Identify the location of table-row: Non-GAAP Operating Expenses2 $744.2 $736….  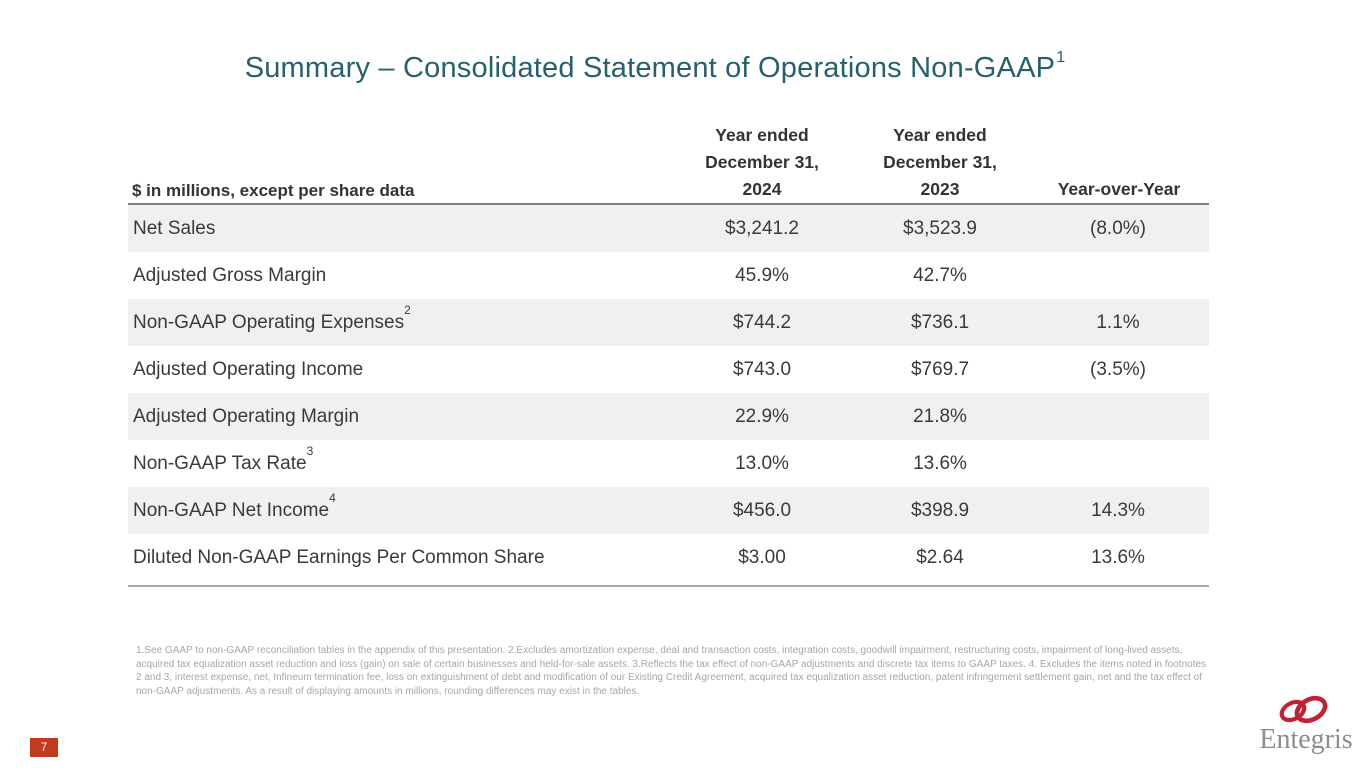
(668, 322).